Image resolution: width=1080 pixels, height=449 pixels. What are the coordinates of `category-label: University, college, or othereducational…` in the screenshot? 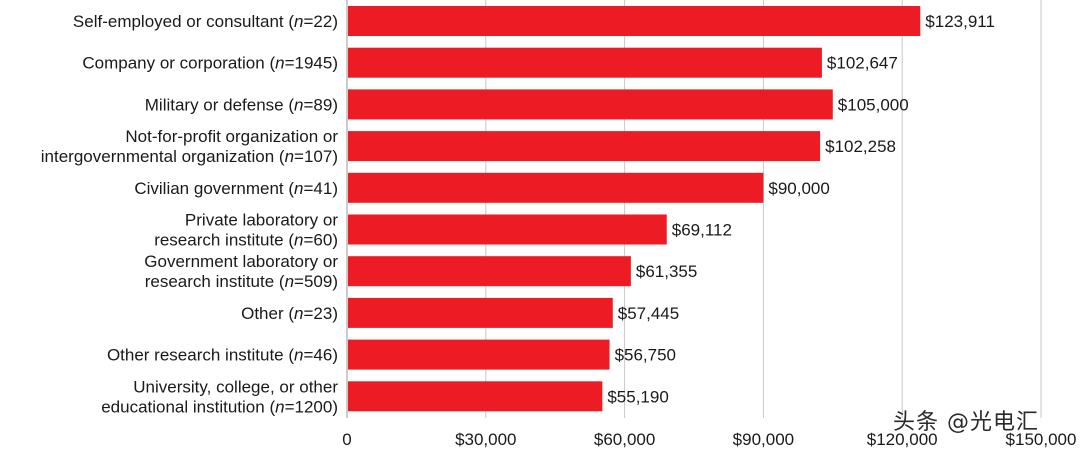 It's located at (219, 396).